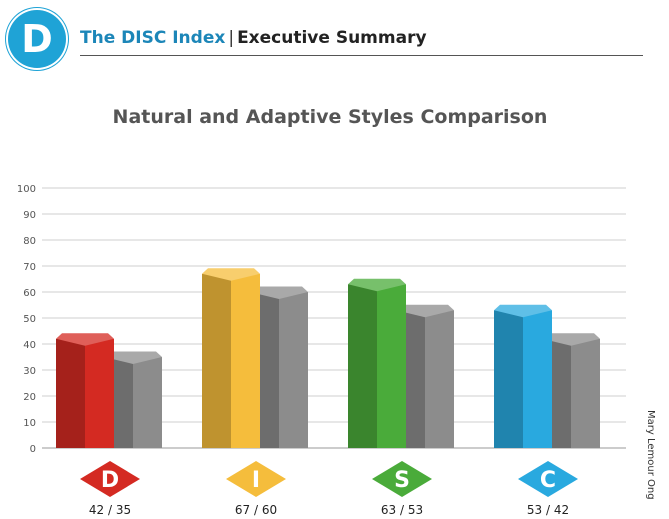  I want to click on style-letter-c: C, so click(548, 480).